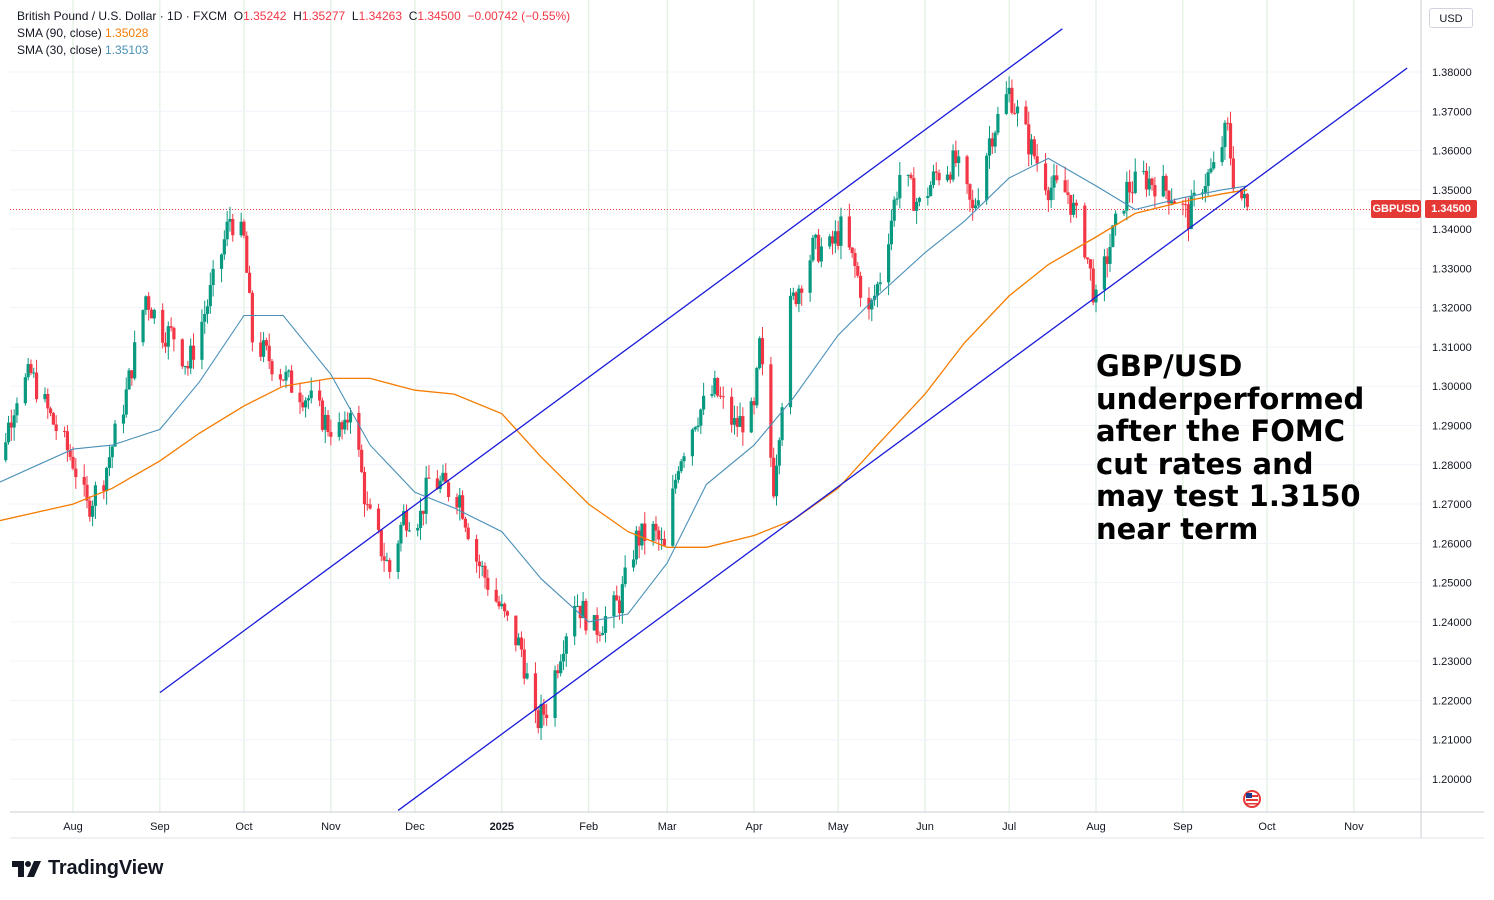  What do you see at coordinates (87, 868) in the screenshot?
I see `tradingview-logo: TradingView` at bounding box center [87, 868].